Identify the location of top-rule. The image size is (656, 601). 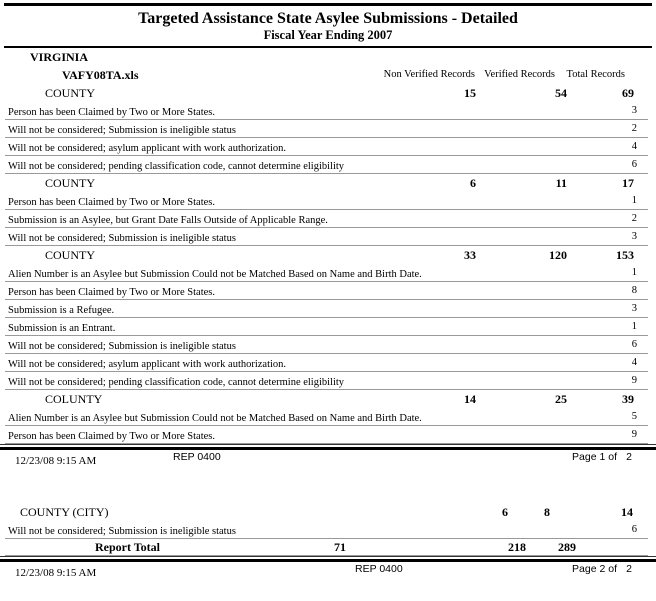
(328, 4).